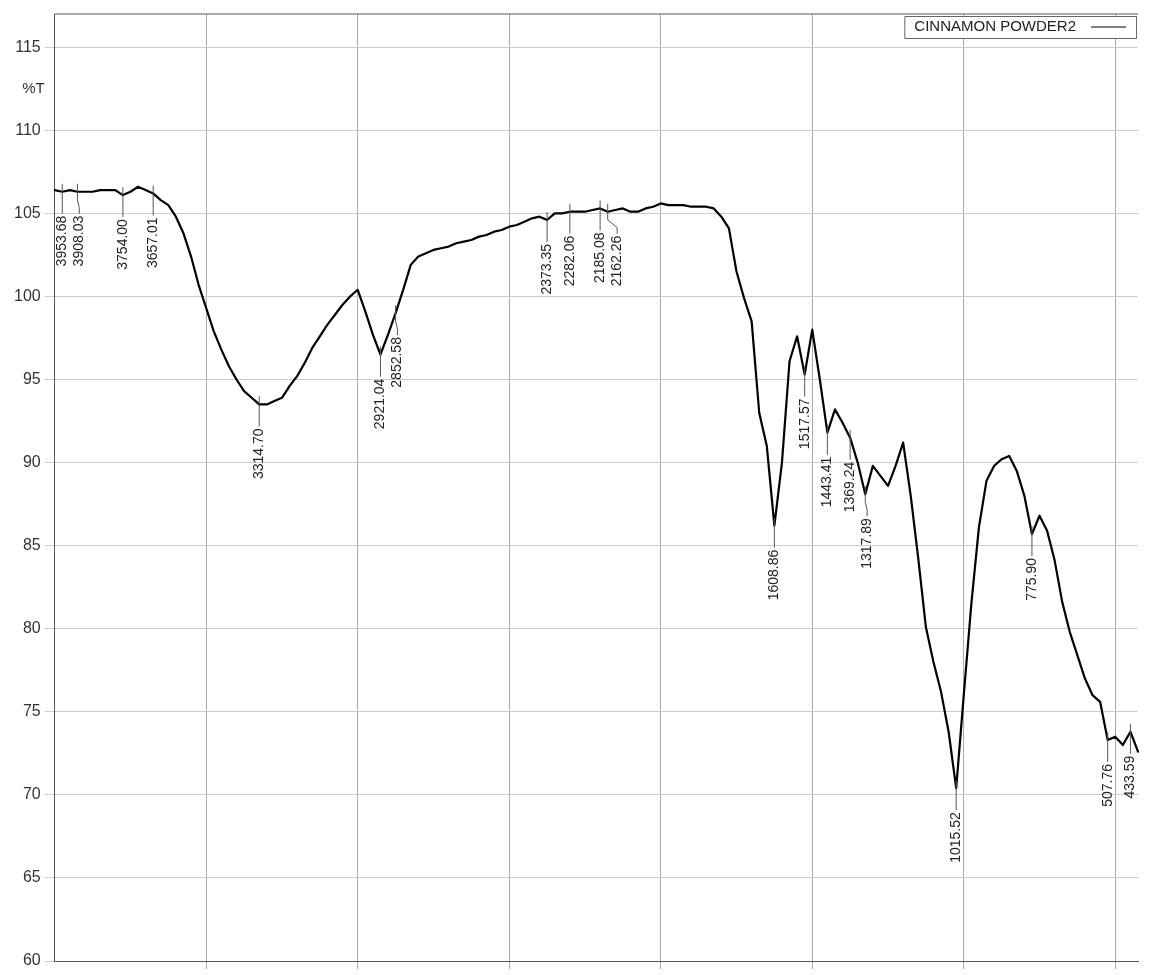 Image resolution: width=1160 pixels, height=975 pixels. What do you see at coordinates (615, 261) in the screenshot?
I see `annotation: 2162.26` at bounding box center [615, 261].